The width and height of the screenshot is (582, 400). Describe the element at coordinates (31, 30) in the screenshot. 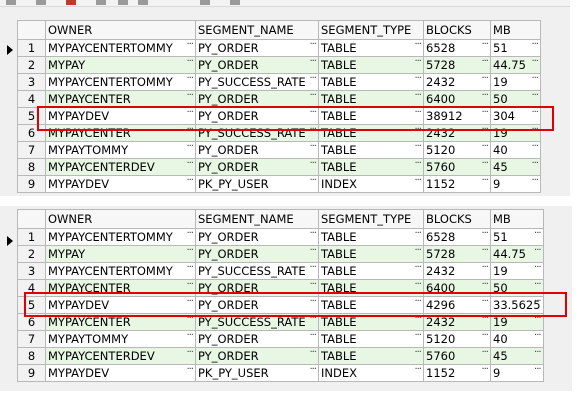

I see `corner-cell` at that location.